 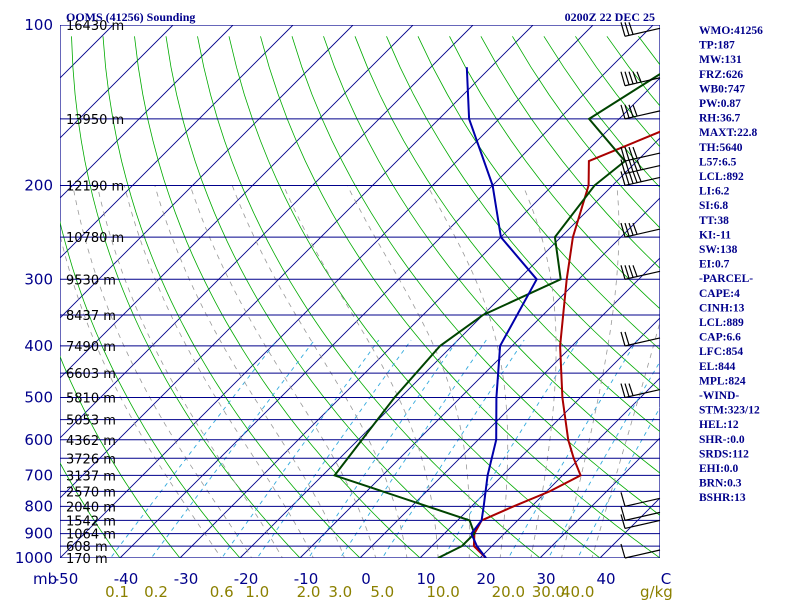 What do you see at coordinates (222, 591) in the screenshot?
I see `mixing-ratio-tick-label: 0.6` at bounding box center [222, 591].